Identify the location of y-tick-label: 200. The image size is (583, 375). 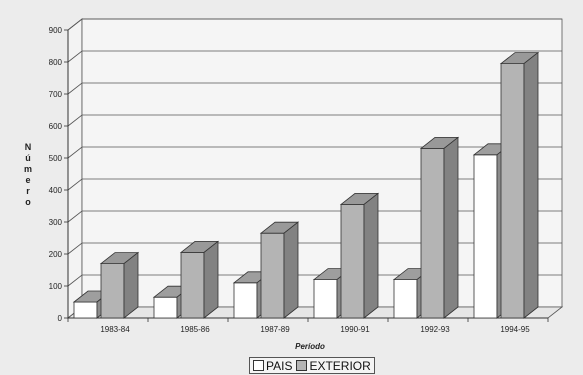
(56, 254).